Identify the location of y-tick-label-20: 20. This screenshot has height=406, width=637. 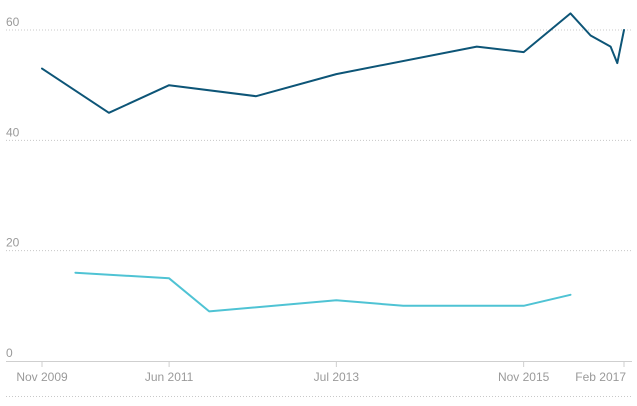
(13, 243).